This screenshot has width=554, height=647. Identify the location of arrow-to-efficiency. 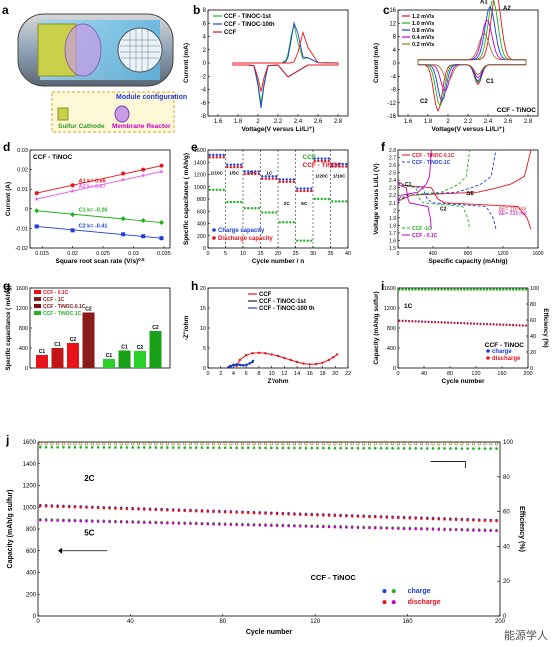
(448, 465).